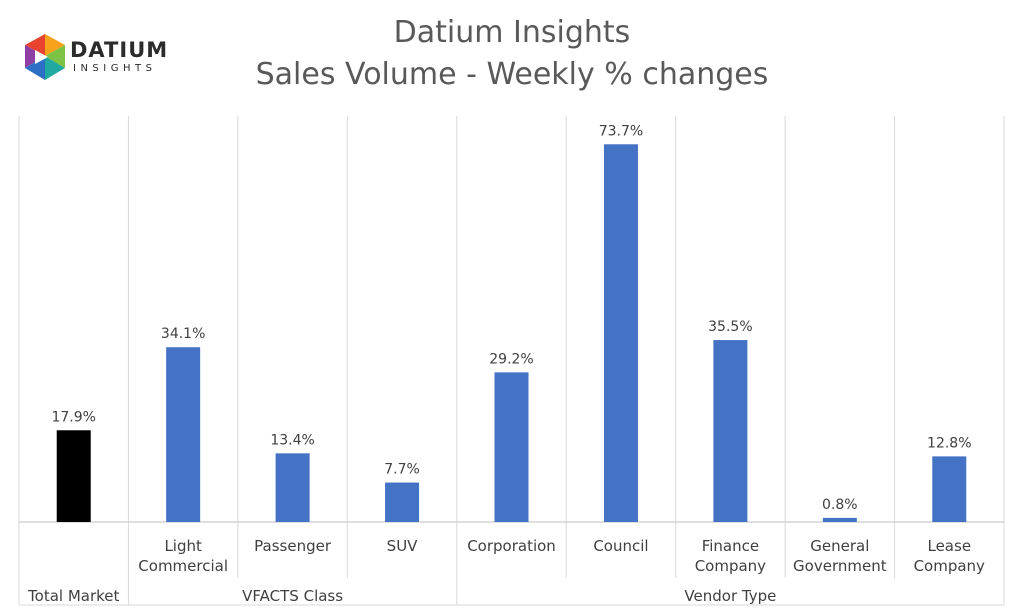  I want to click on category-label: Light, so click(183, 546).